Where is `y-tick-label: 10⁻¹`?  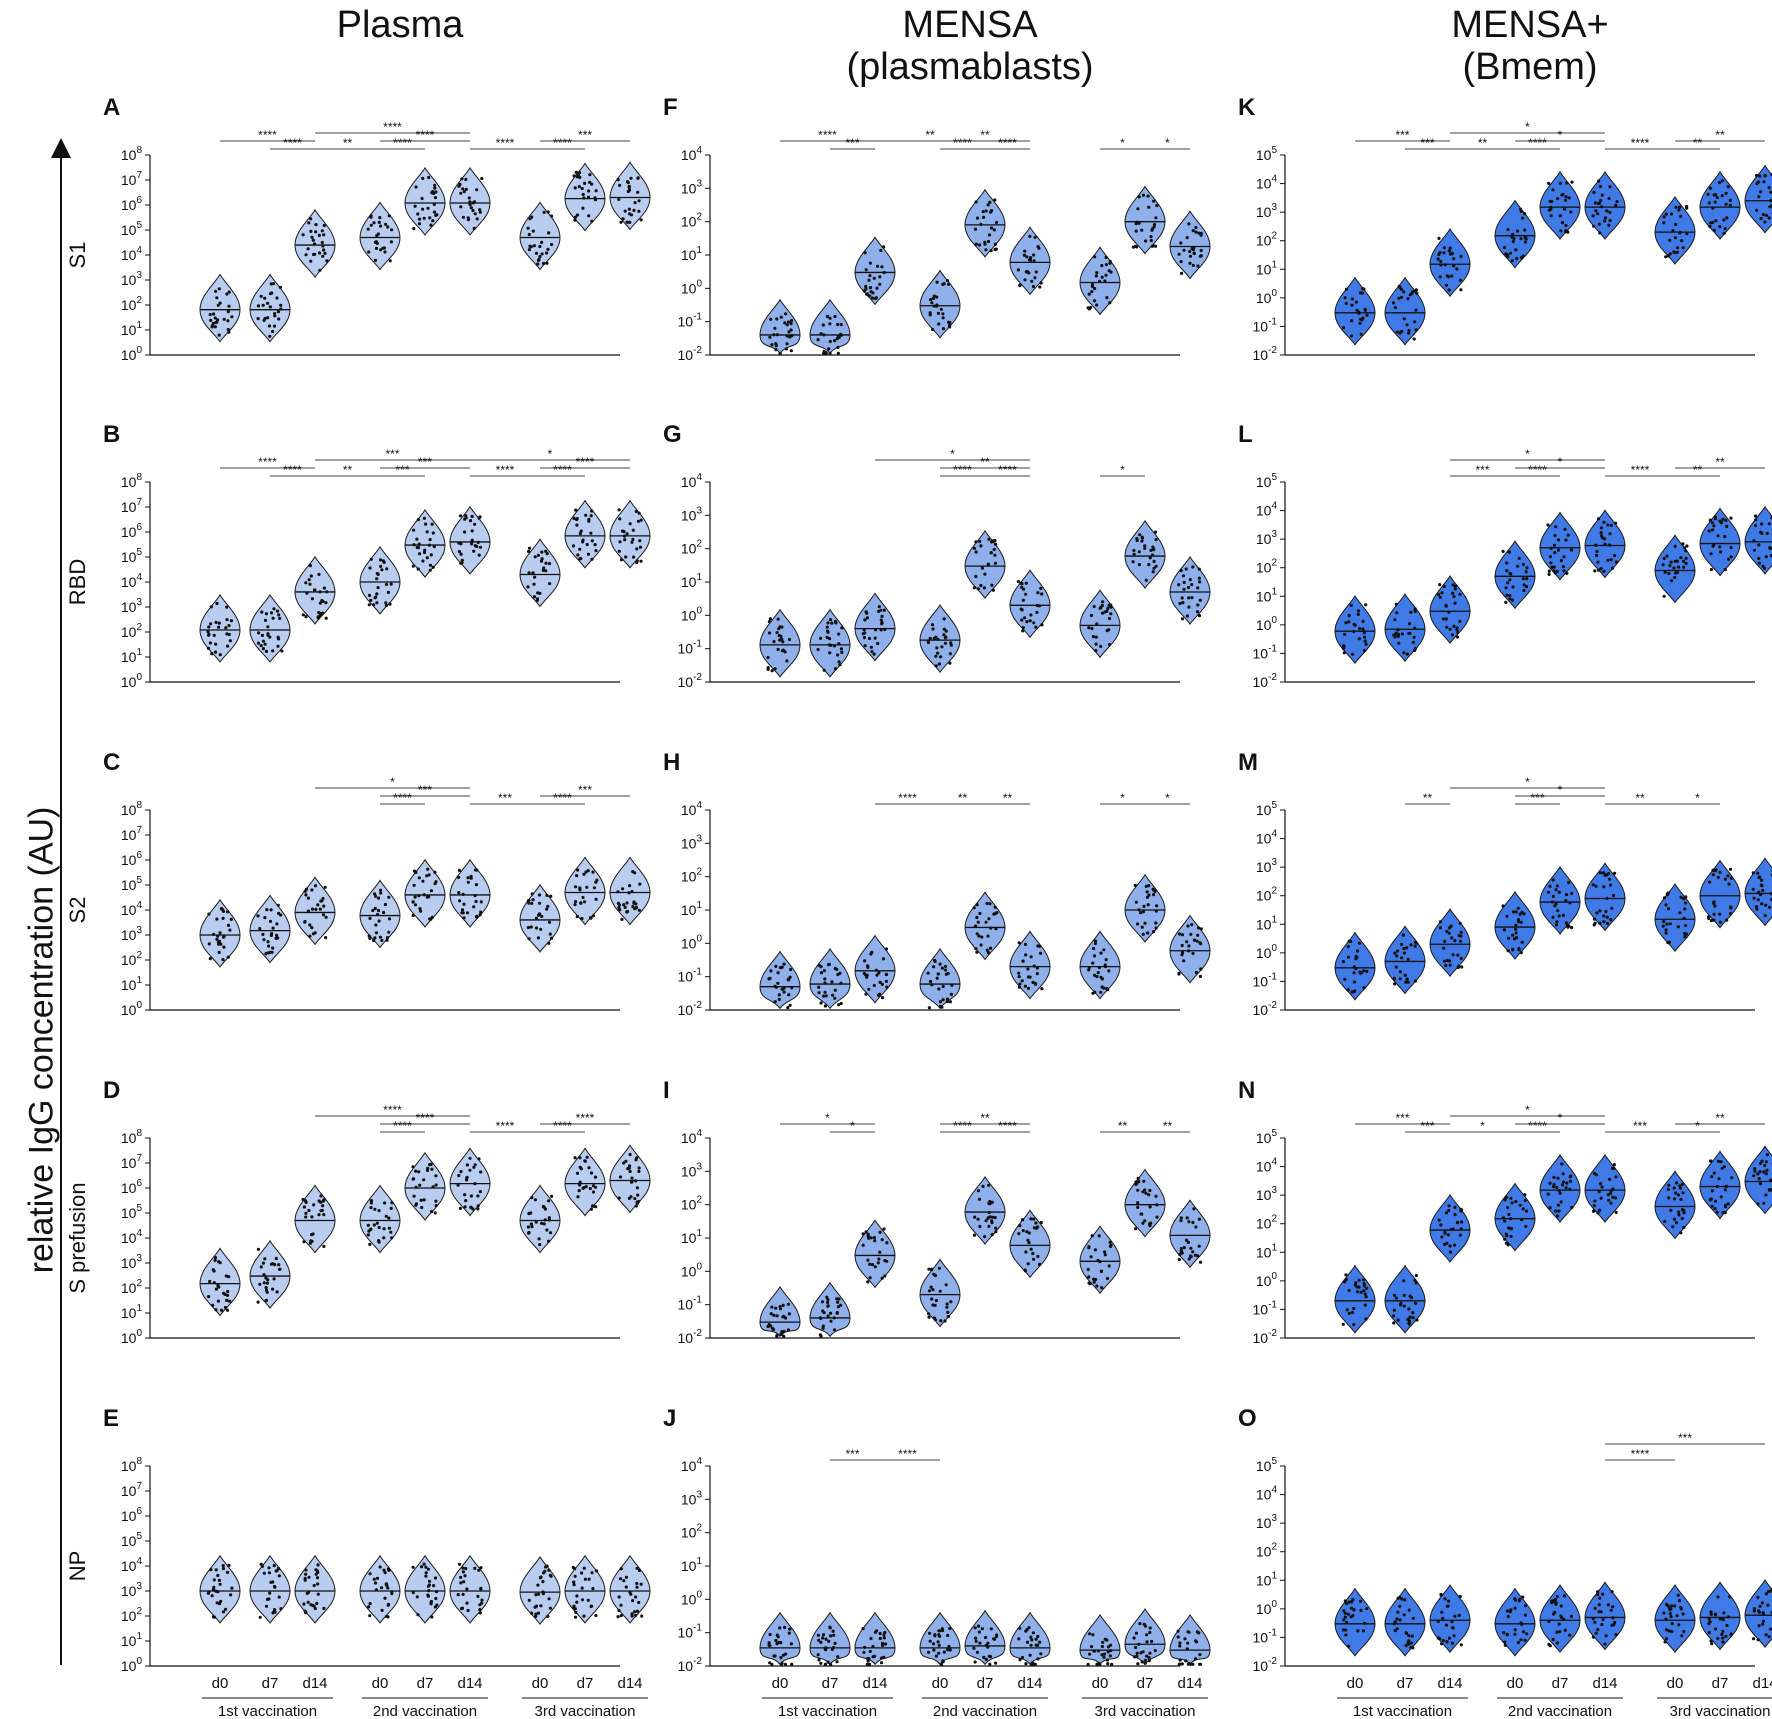
y-tick-label: 10⁻¹ is located at coordinates (1265, 980).